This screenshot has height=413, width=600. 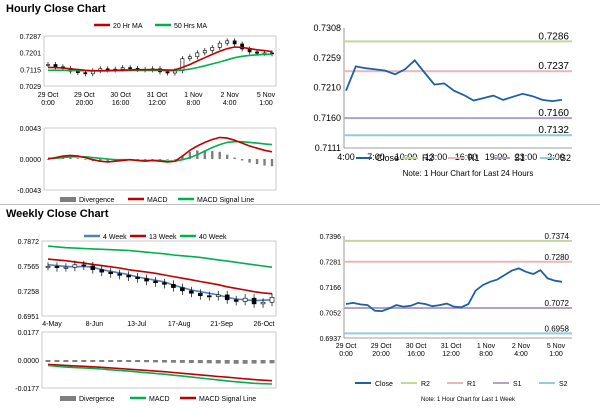 What do you see at coordinates (556, 350) in the screenshot?
I see `weekly-pivot-x-tick: 5 Nov 1:00` at bounding box center [556, 350].